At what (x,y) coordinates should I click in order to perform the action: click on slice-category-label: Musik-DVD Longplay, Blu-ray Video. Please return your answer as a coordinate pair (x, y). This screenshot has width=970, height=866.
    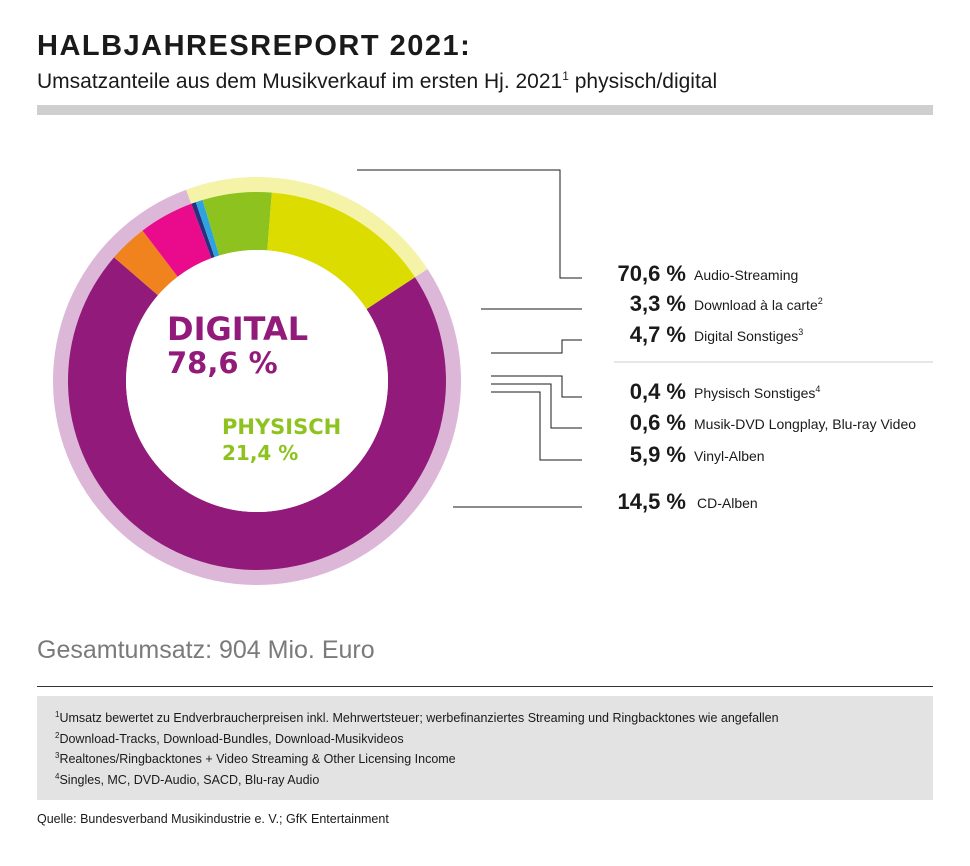
    Looking at the image, I should click on (805, 424).